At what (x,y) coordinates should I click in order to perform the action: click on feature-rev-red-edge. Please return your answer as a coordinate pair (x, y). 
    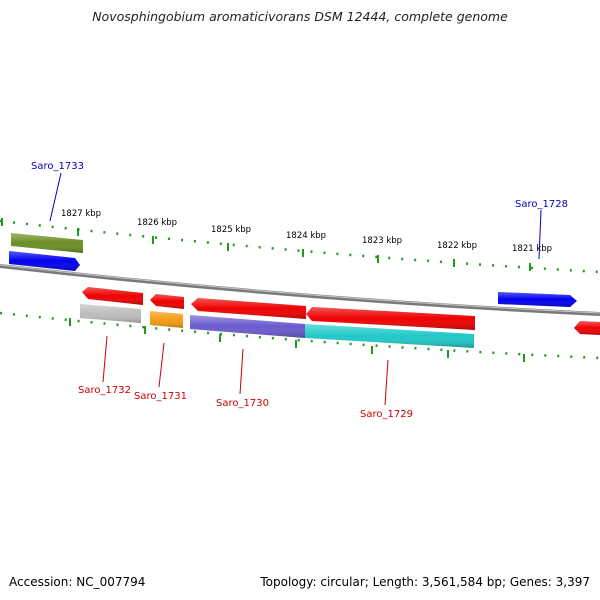
    Looking at the image, I should click on (587, 328).